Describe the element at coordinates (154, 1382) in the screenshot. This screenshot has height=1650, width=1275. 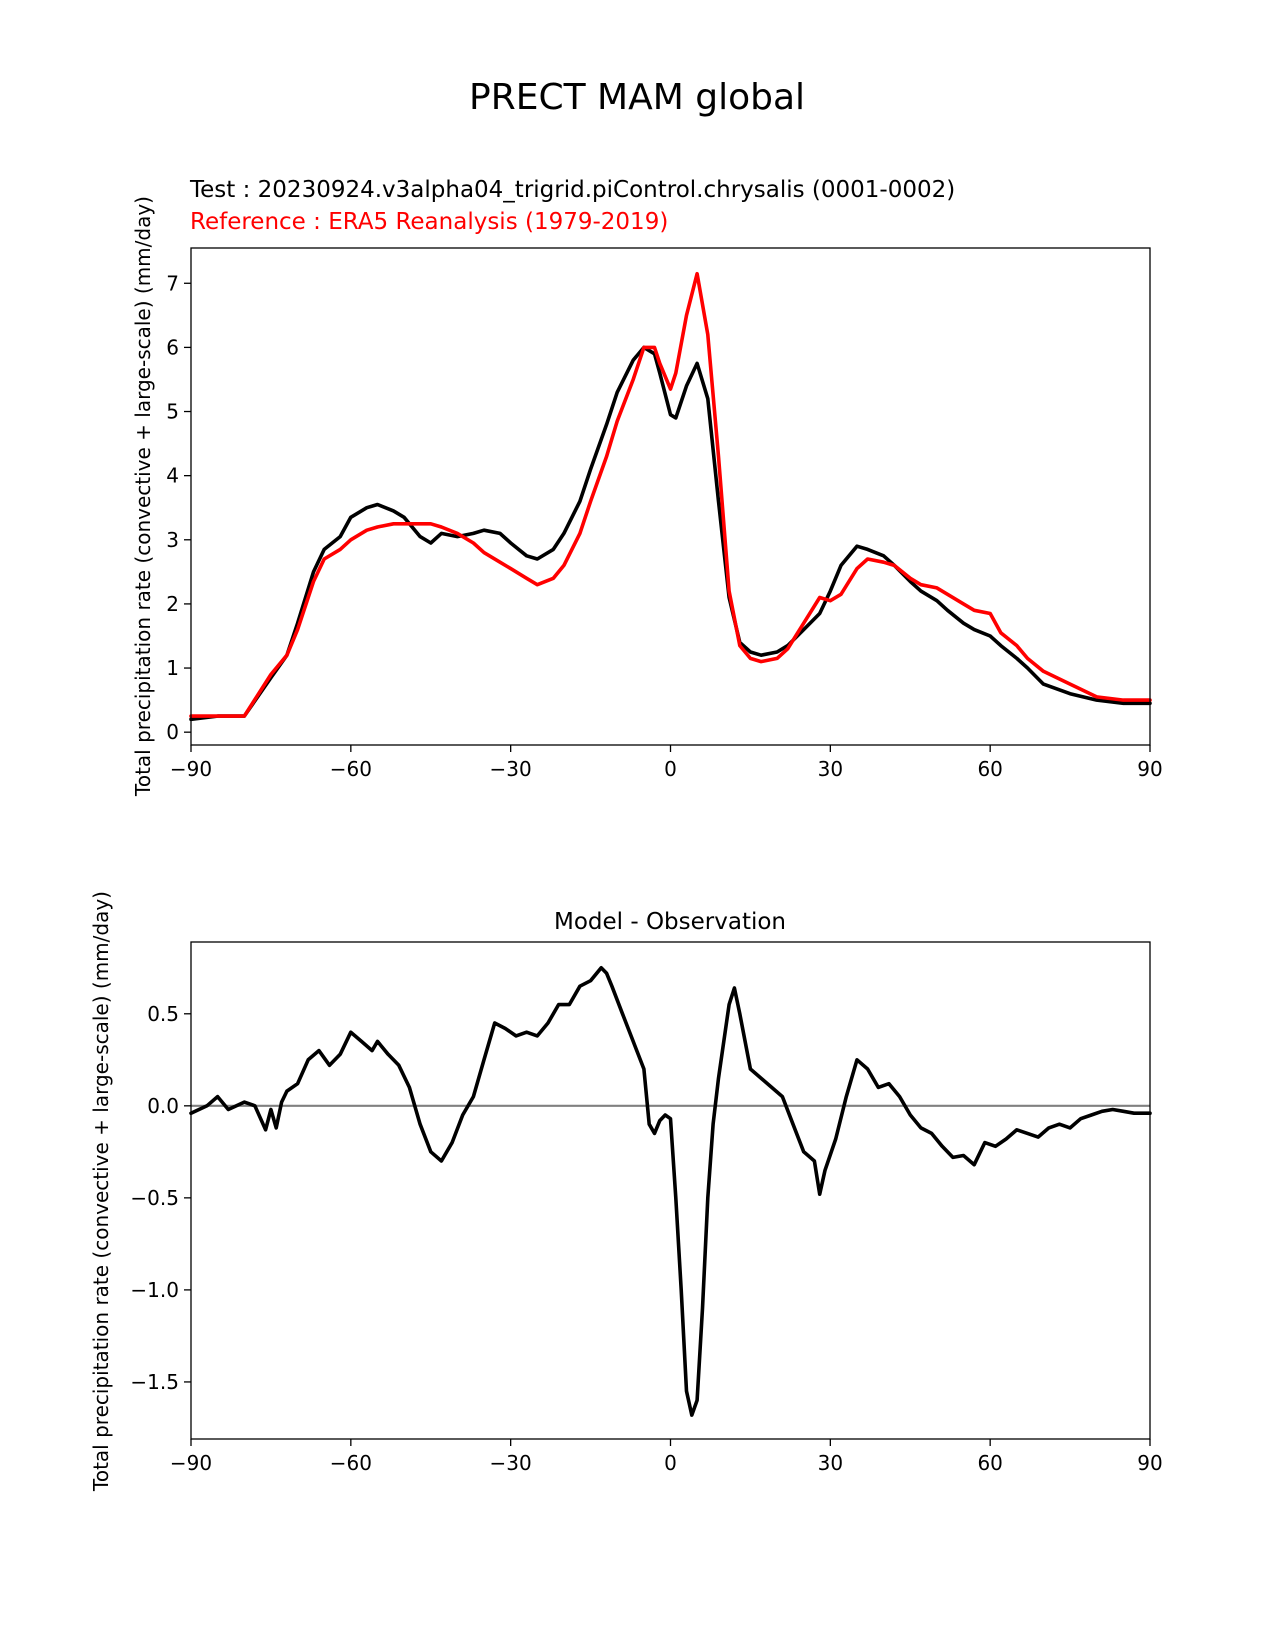
I see `bottom-y-tick-label: −1.5` at that location.